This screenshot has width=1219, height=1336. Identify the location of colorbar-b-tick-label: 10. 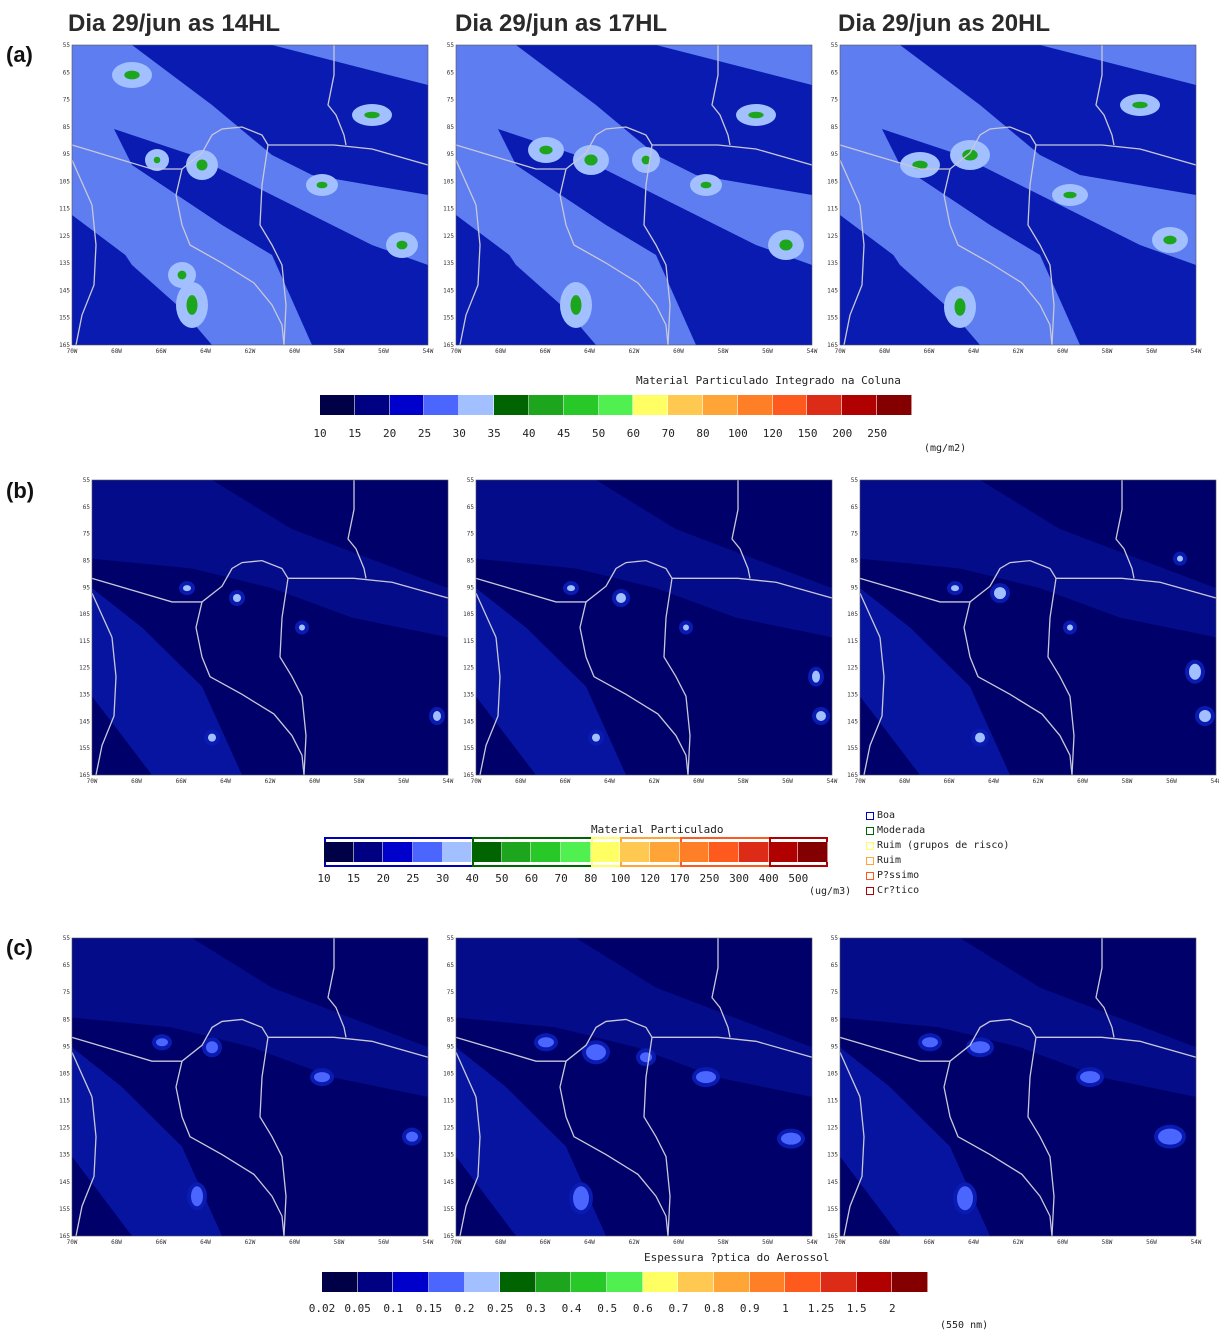
(324, 878).